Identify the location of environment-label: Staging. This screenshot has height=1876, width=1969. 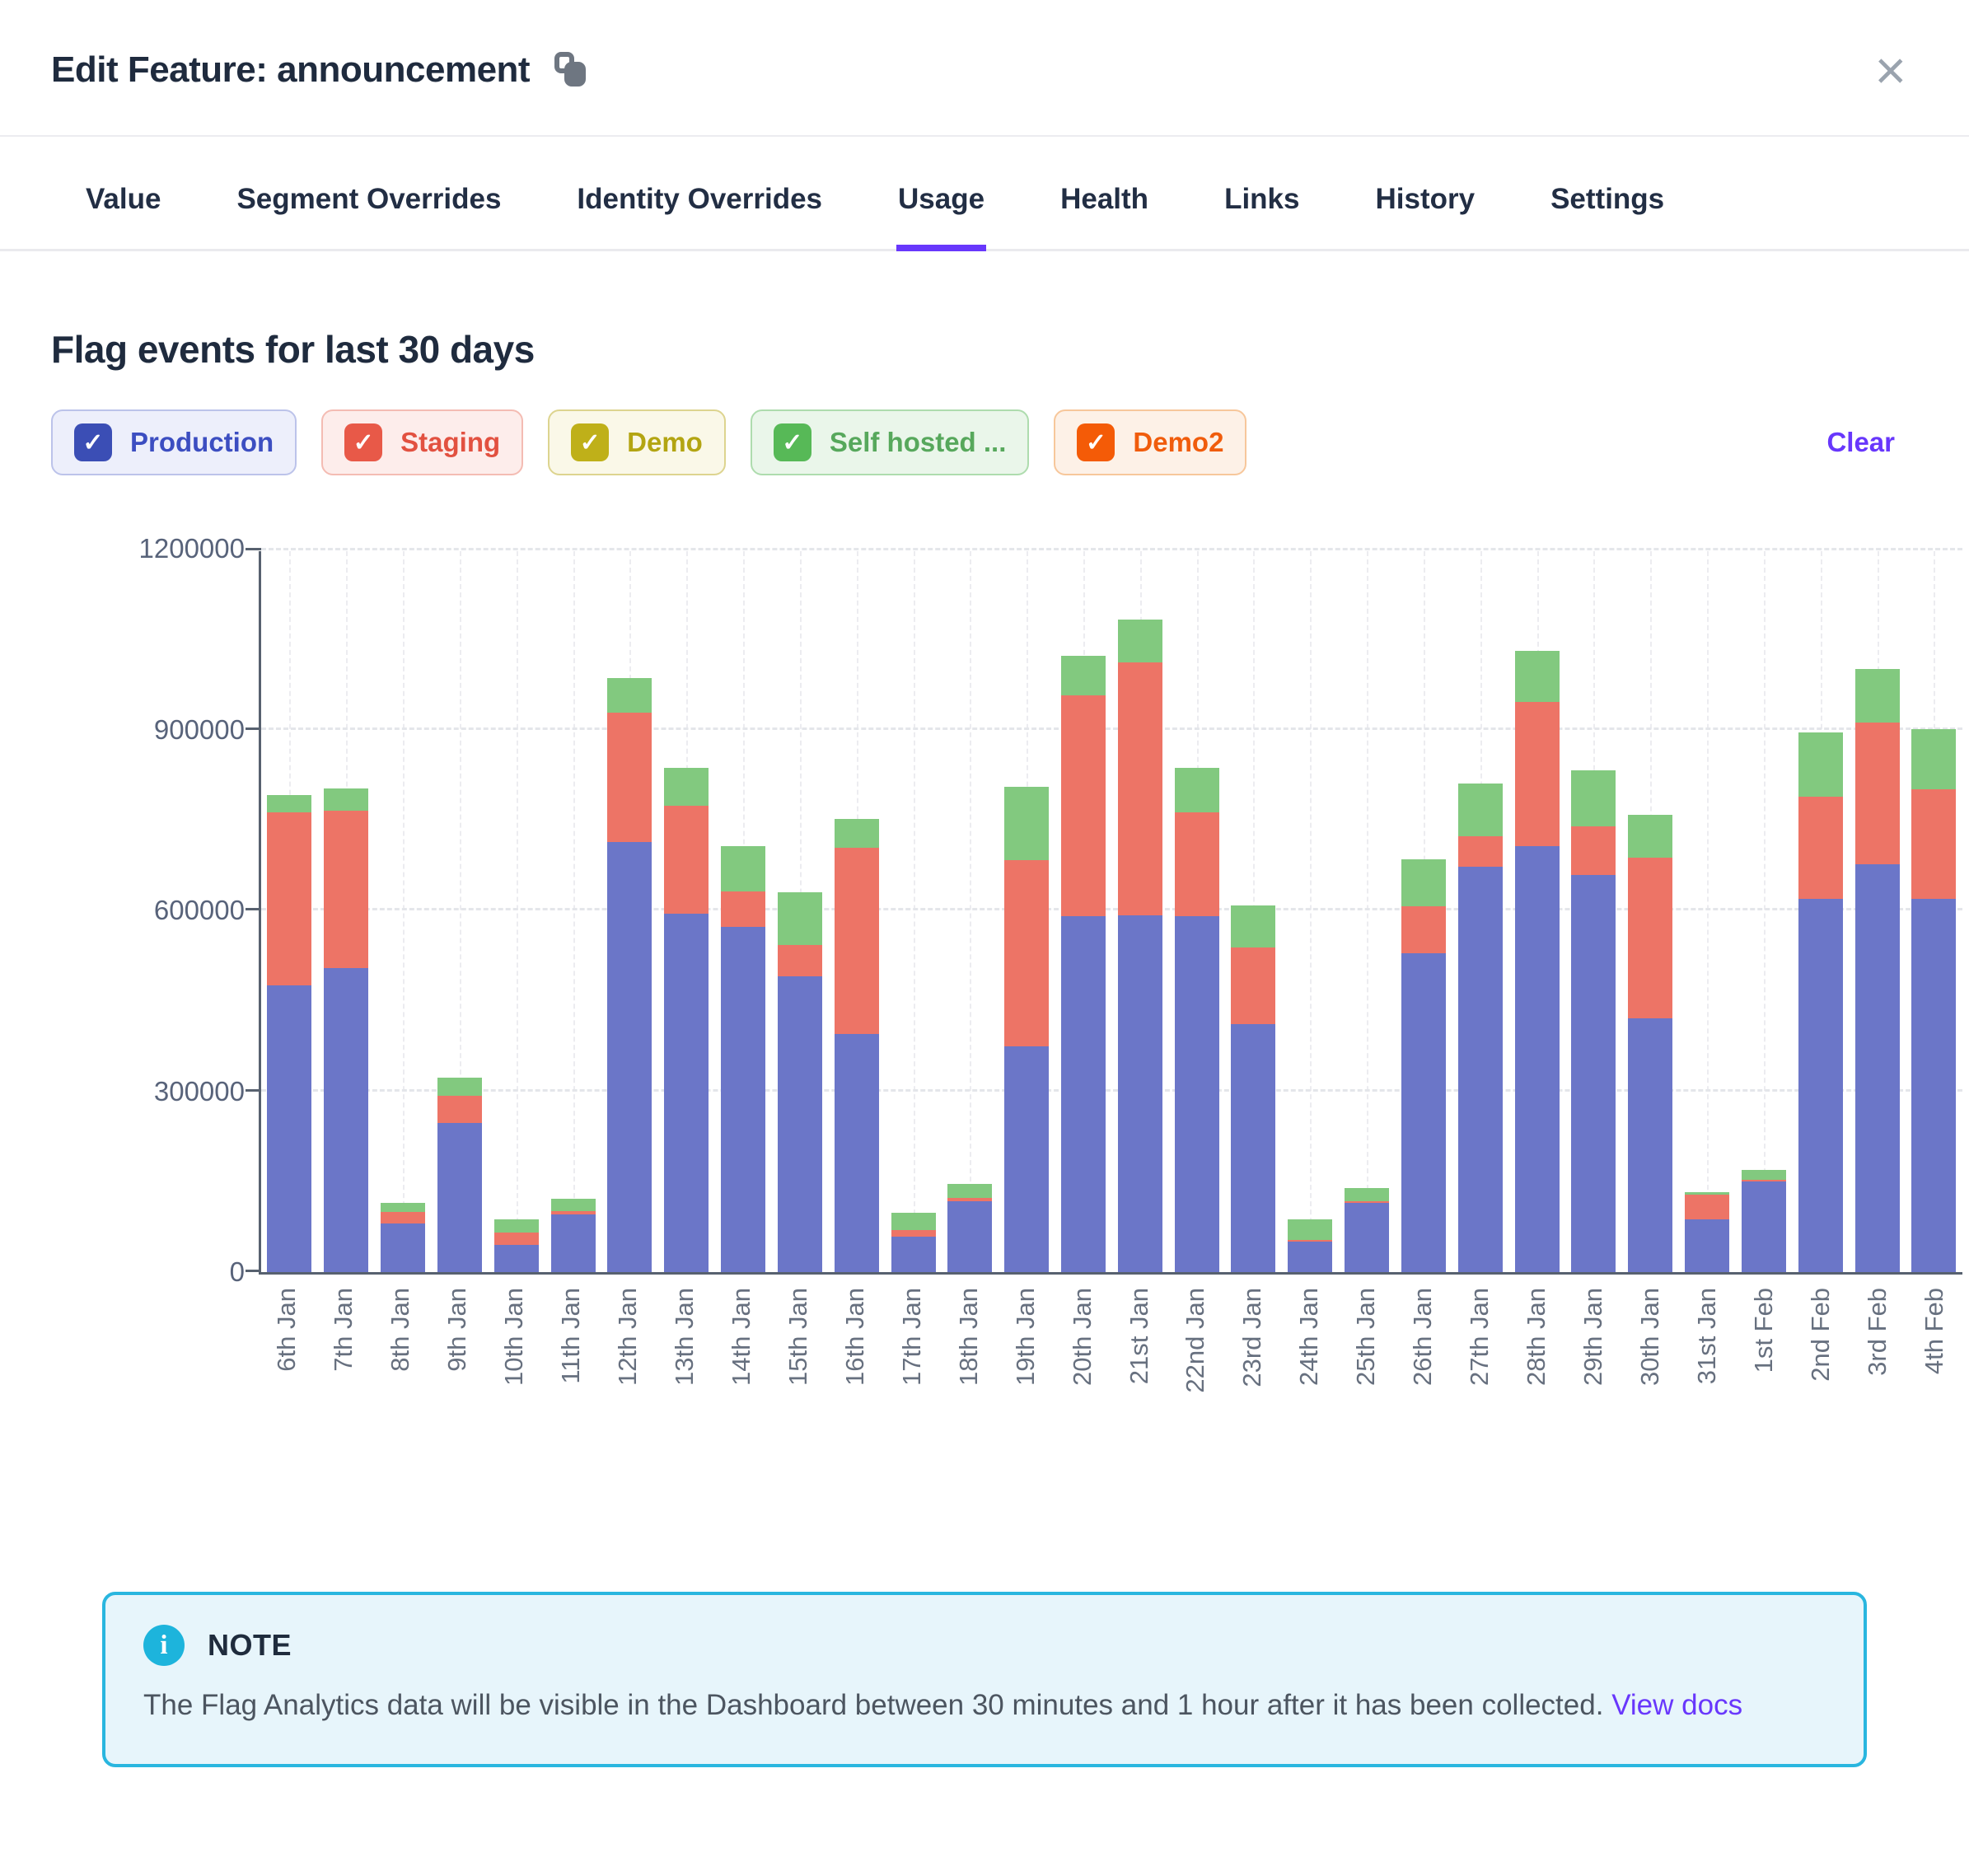
(450, 442).